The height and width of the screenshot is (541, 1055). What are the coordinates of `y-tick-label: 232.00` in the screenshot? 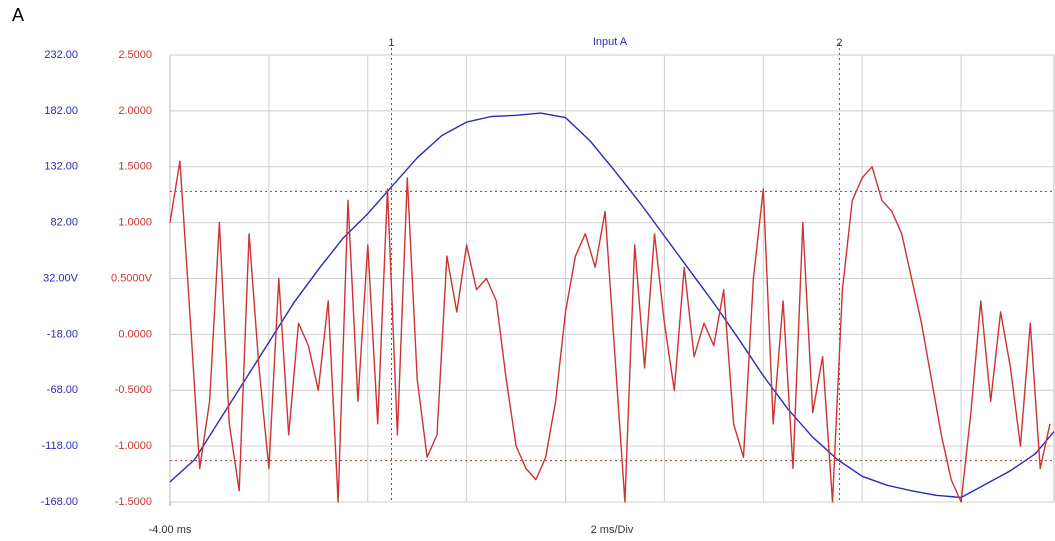 It's located at (61, 55).